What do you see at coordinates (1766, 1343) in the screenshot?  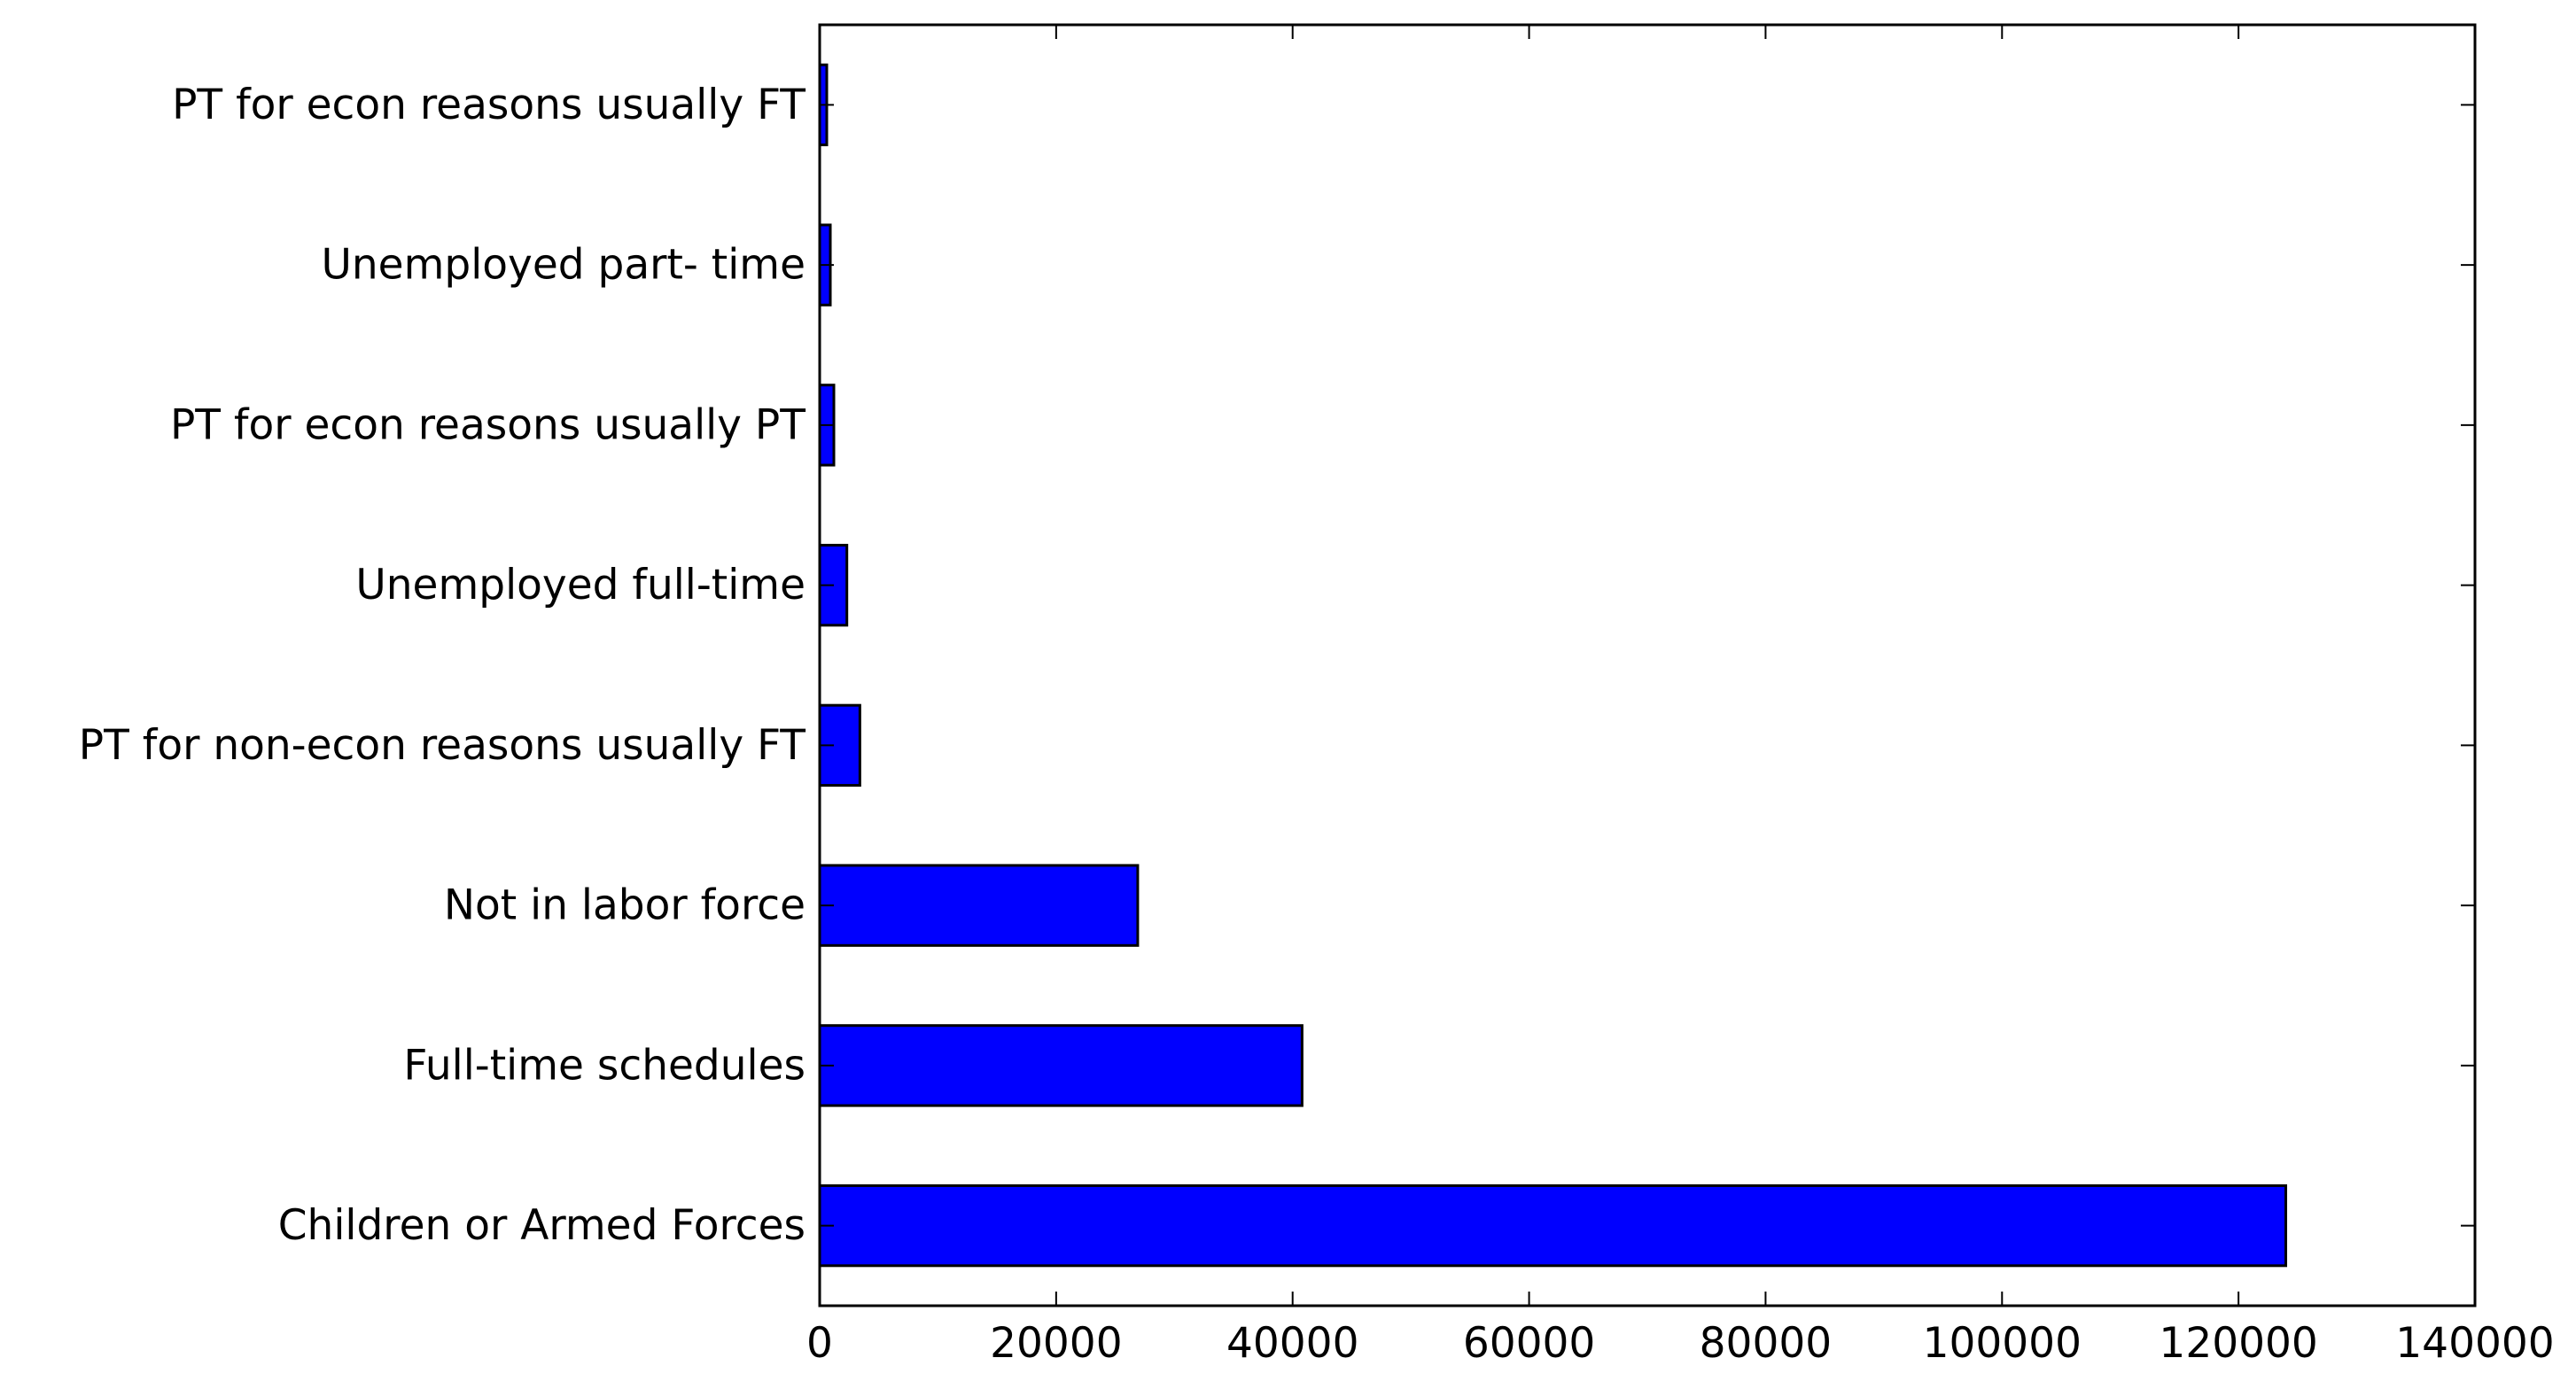 I see `x-tick-label: 80000` at bounding box center [1766, 1343].